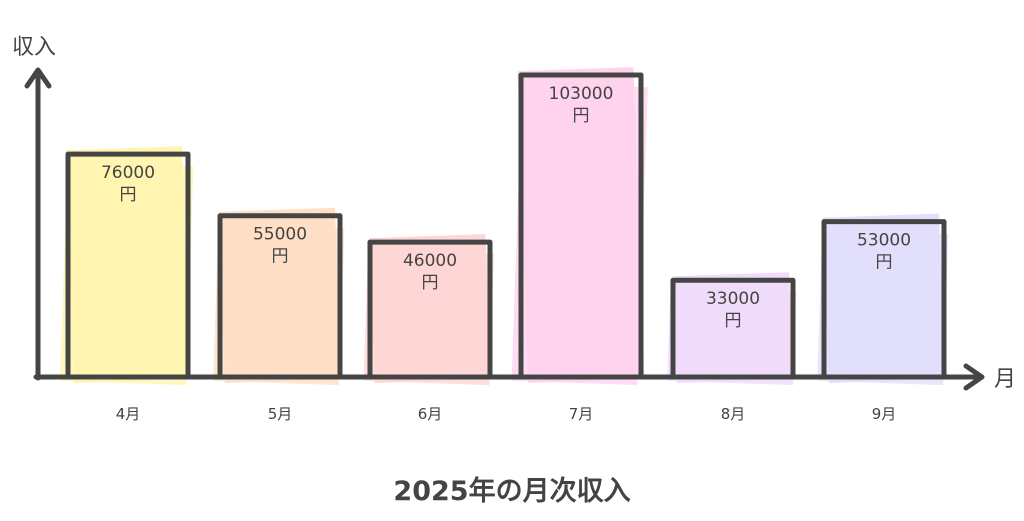 The height and width of the screenshot is (521, 1024). Describe the element at coordinates (733, 414) in the screenshot. I see `x-tick-label: 8月` at that location.